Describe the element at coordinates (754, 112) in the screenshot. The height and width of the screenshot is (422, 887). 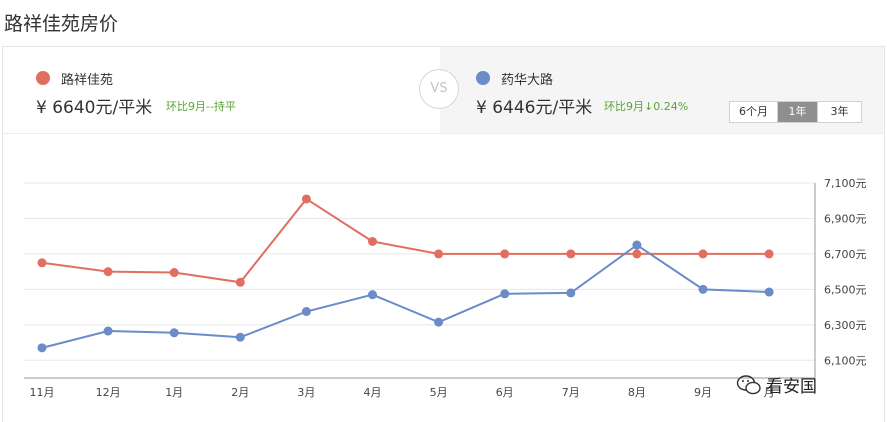
I see `range-tab-6-months: 6个月` at that location.